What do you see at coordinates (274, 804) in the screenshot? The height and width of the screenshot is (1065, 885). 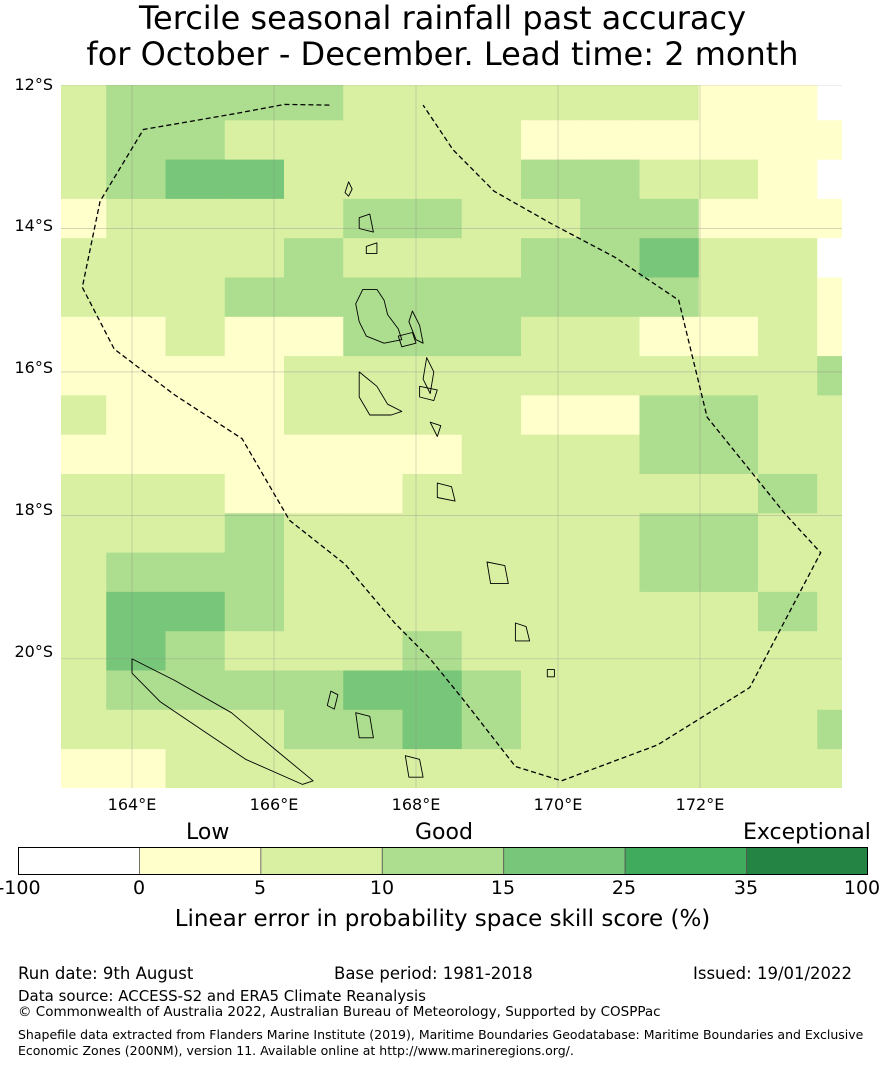 I see `lon-label-166e: 166°E` at bounding box center [274, 804].